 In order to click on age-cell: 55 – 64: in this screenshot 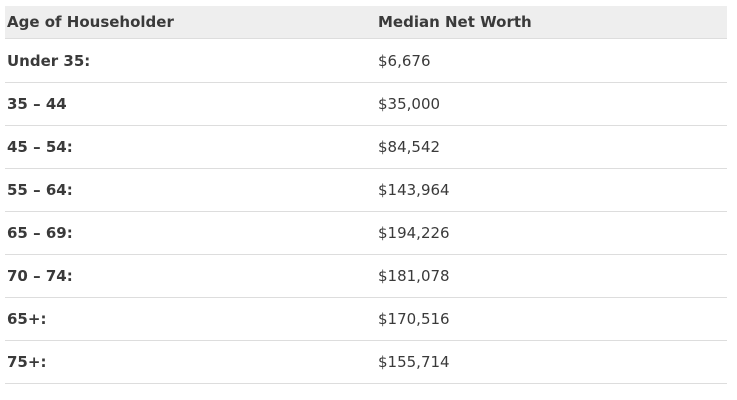, I will do `click(190, 190)`.